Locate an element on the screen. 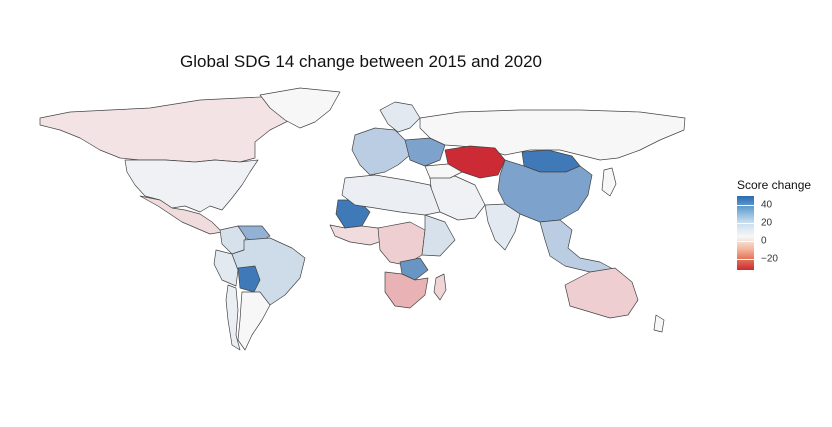  region-china is located at coordinates (545, 191).